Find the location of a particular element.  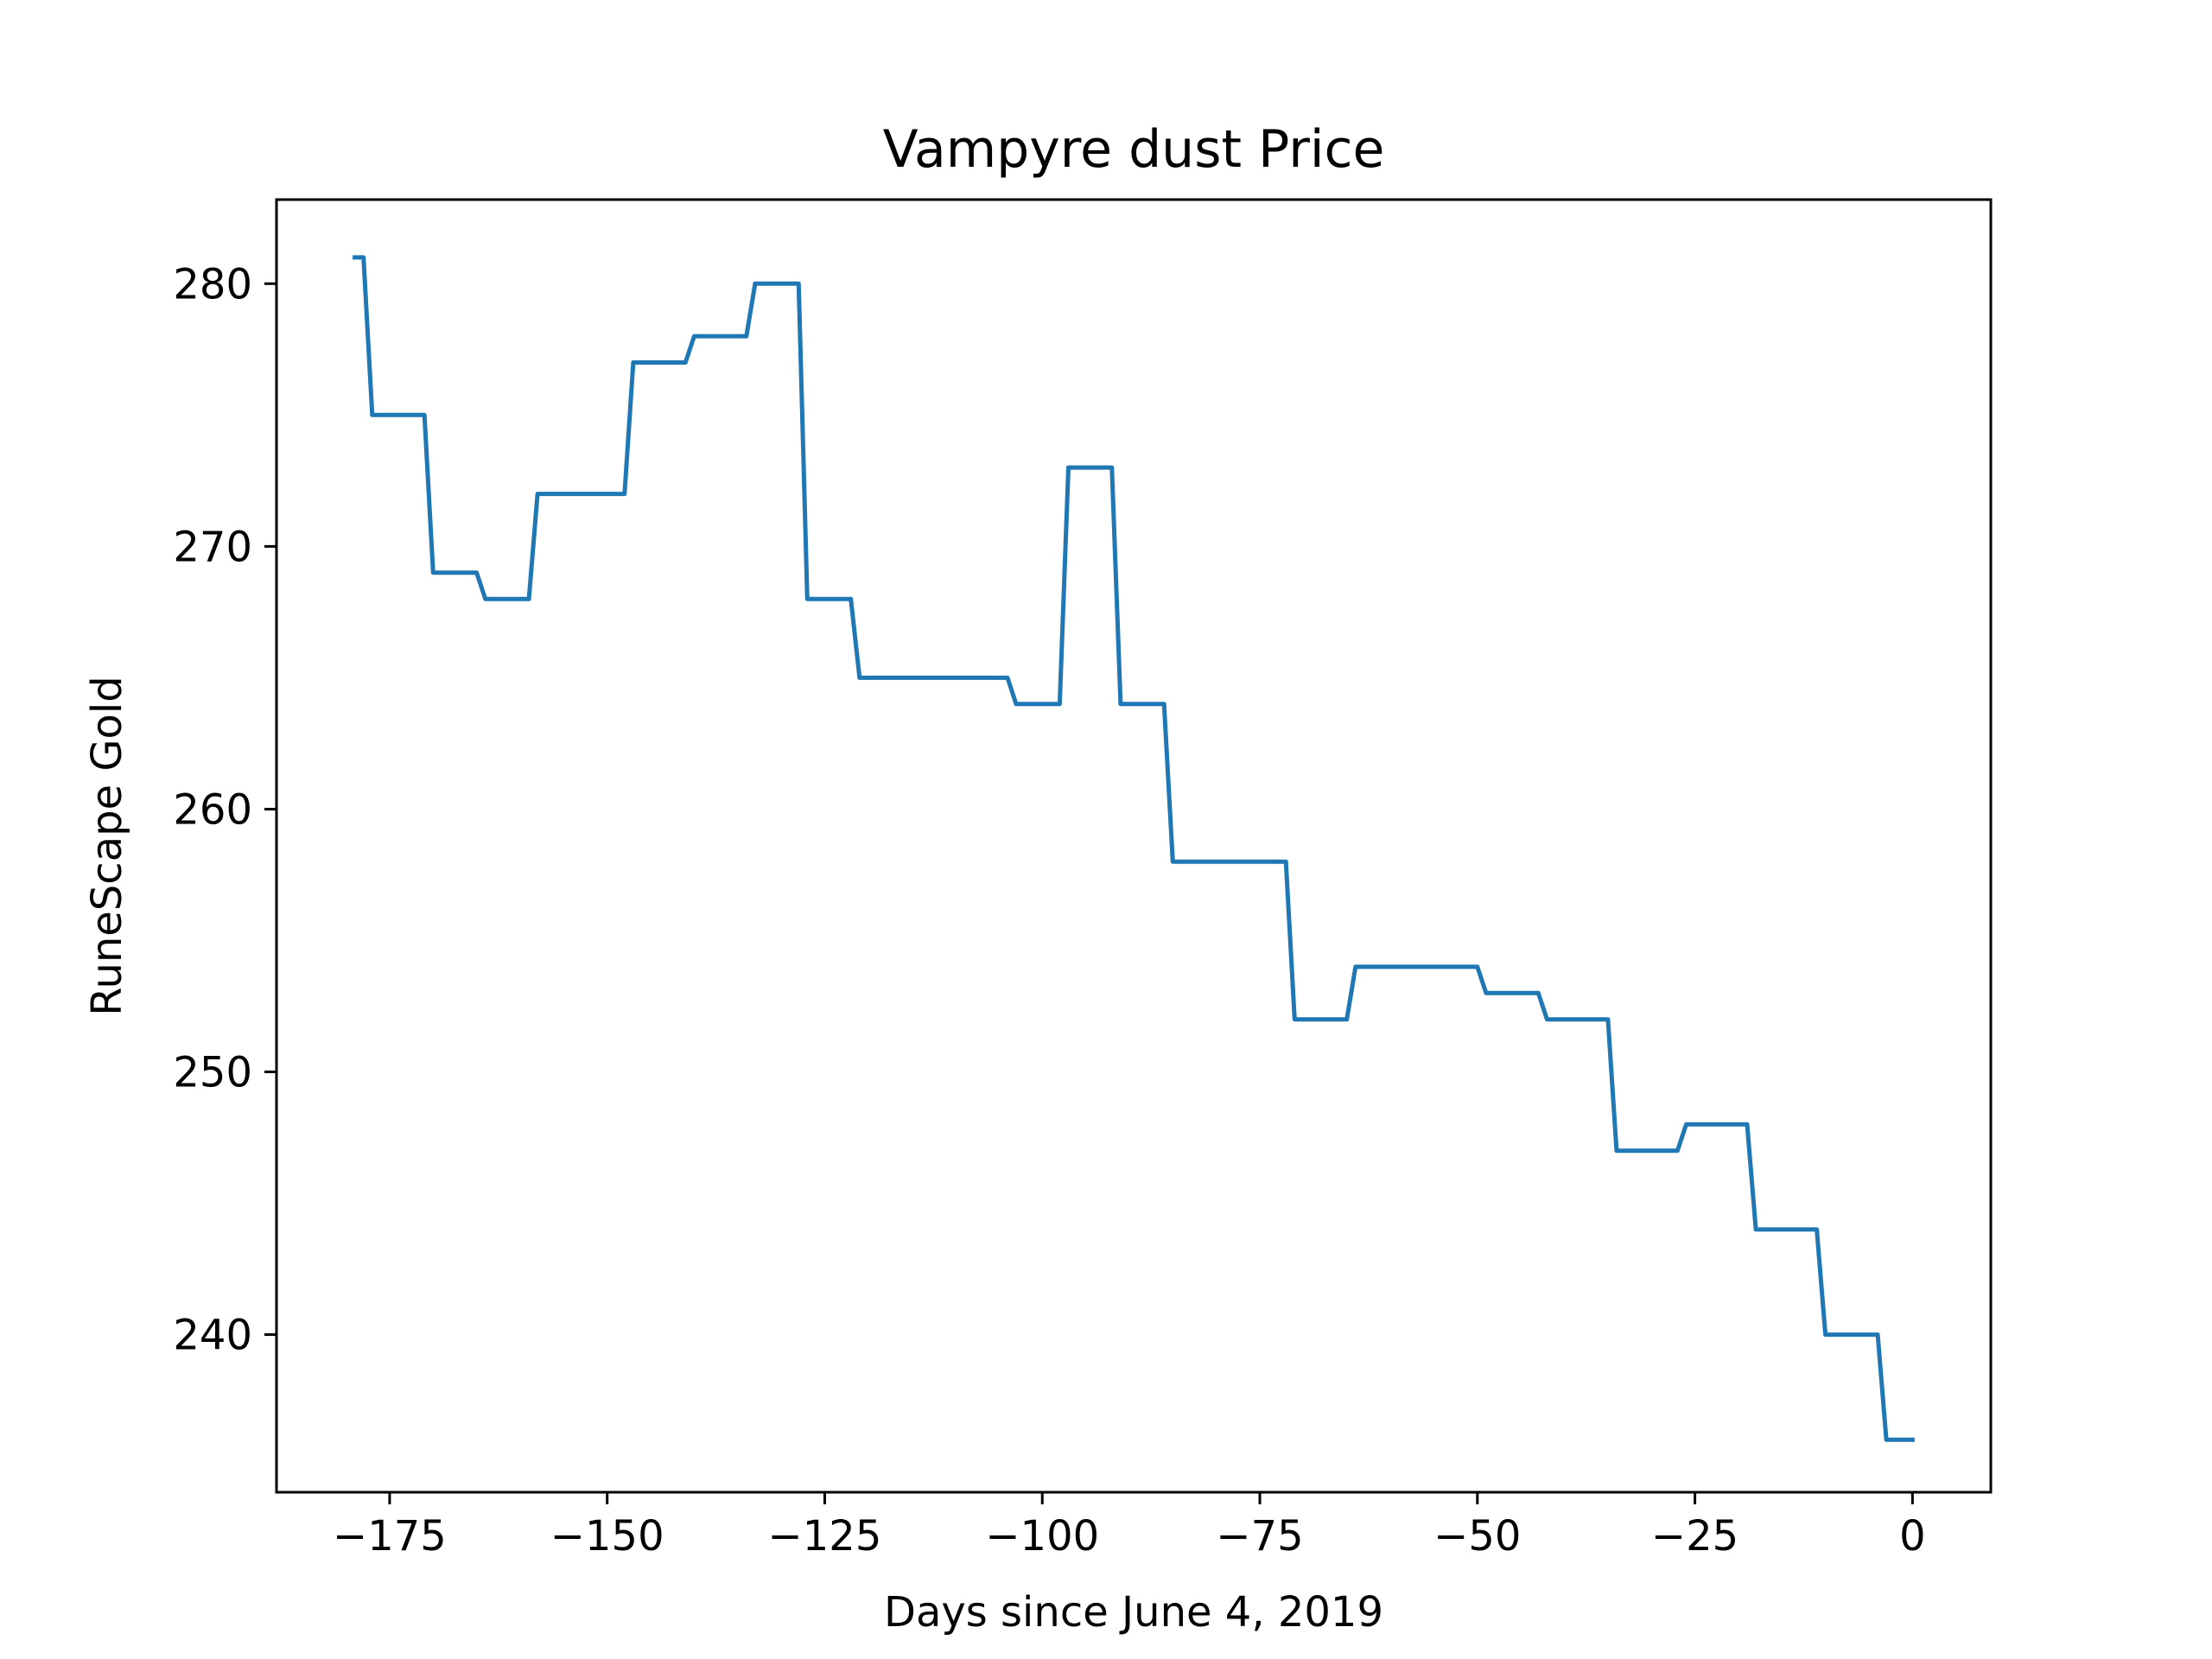

chart-title: Vampyre dust Price is located at coordinates (1134, 149).